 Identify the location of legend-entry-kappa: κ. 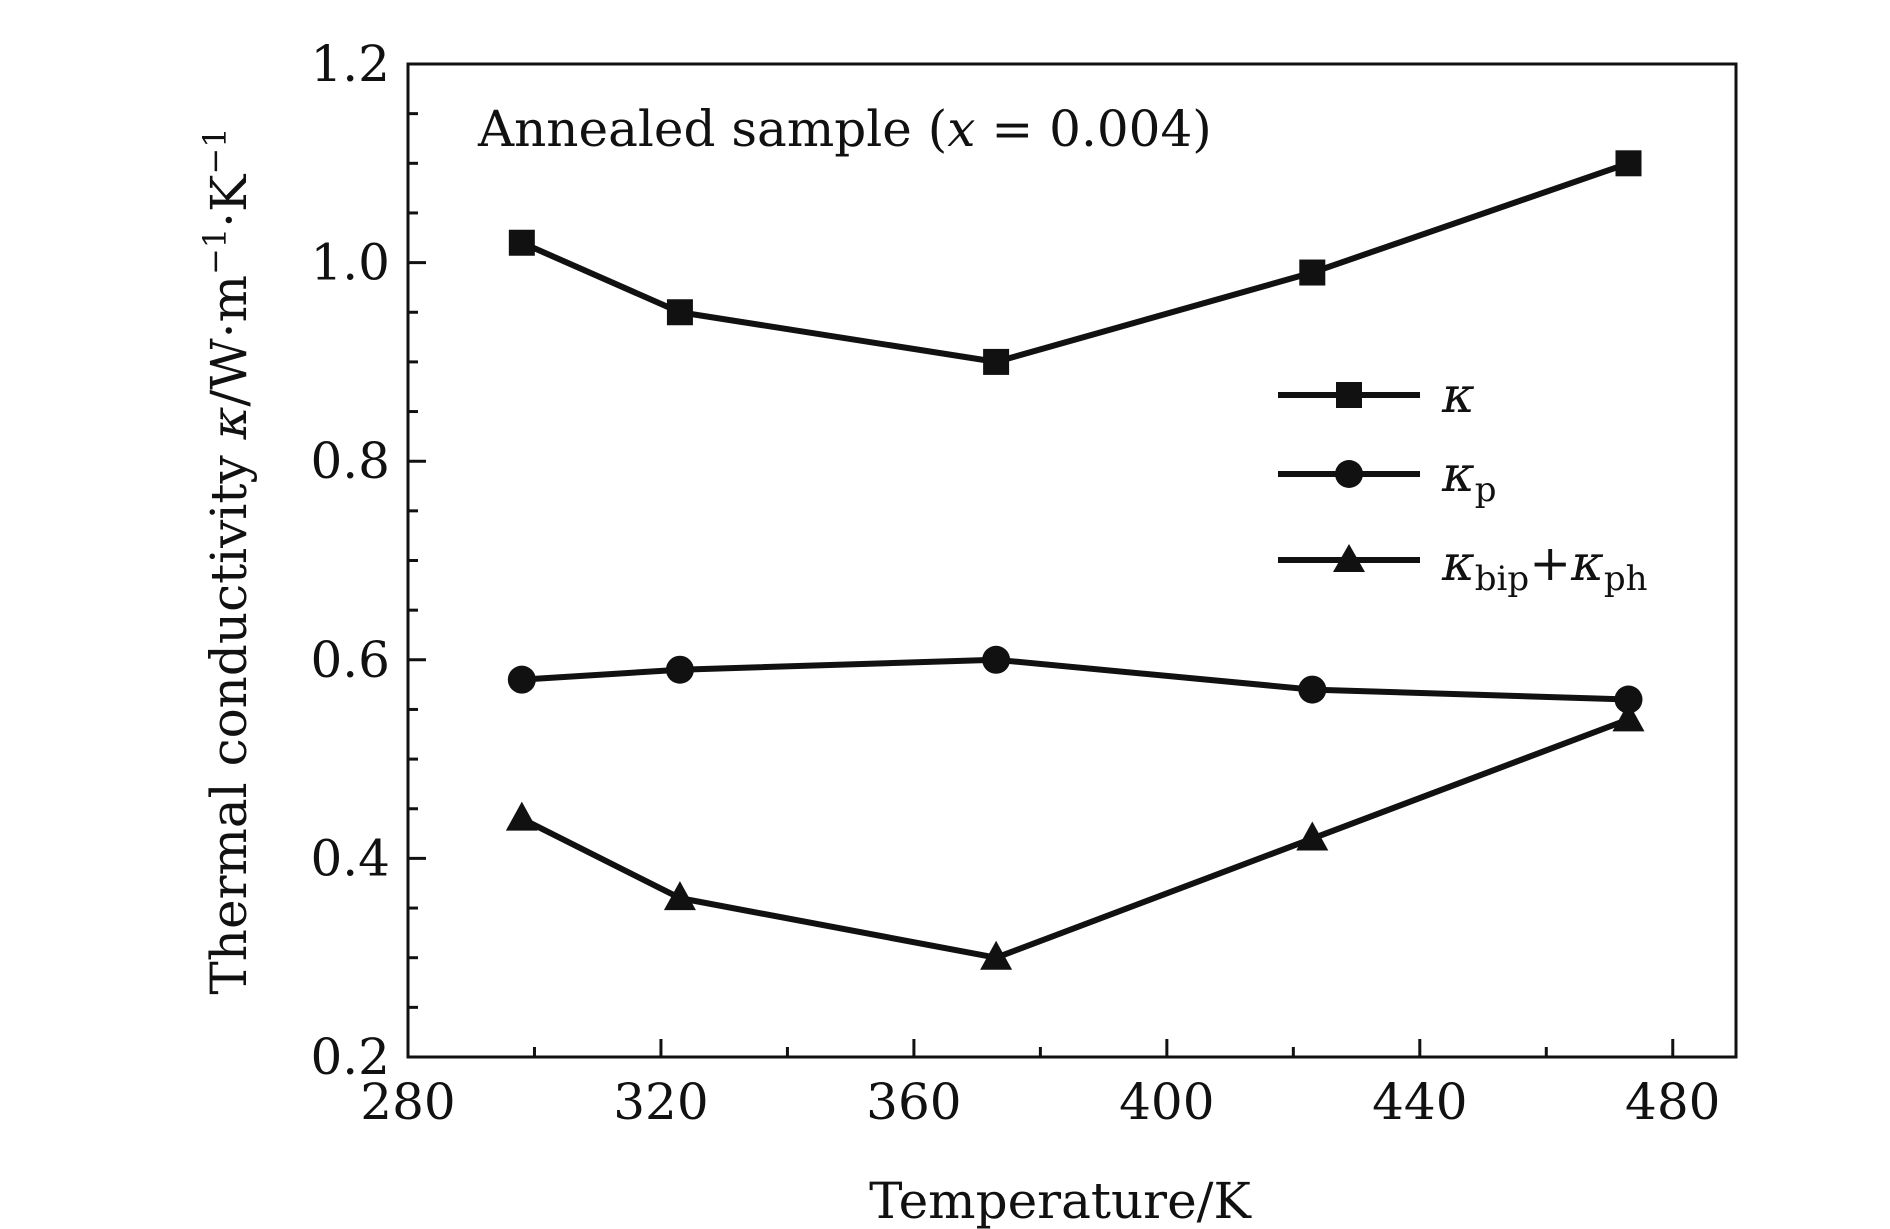
(1376, 395).